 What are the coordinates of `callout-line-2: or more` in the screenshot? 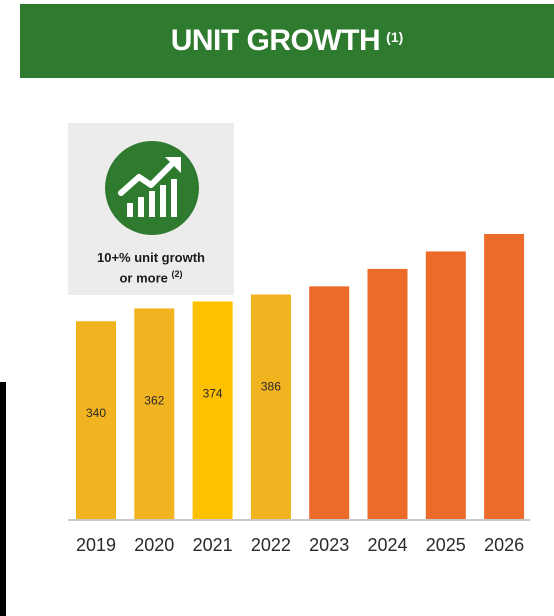 It's located at (143, 278).